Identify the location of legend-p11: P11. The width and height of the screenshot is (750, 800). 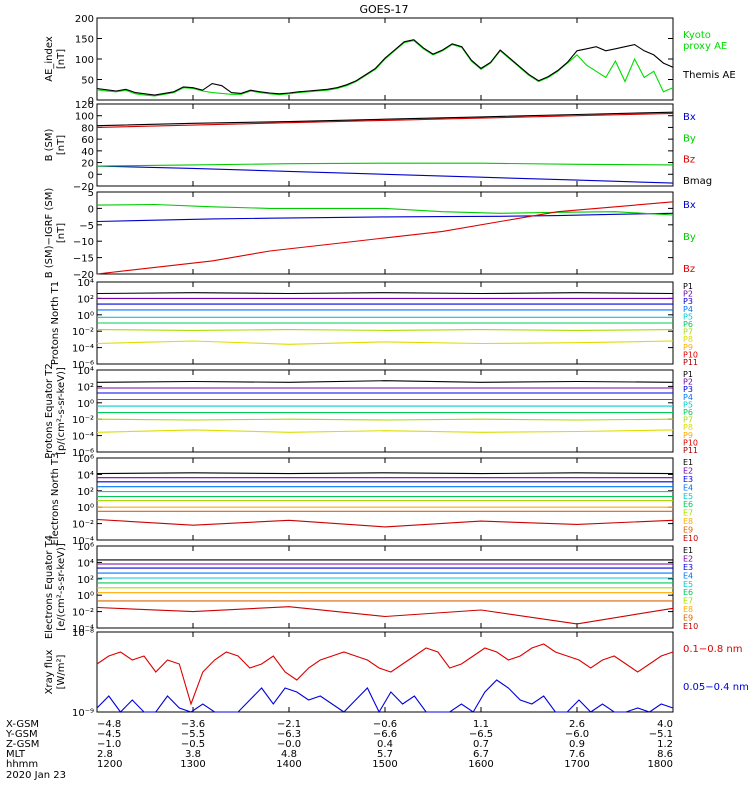
(690, 450).